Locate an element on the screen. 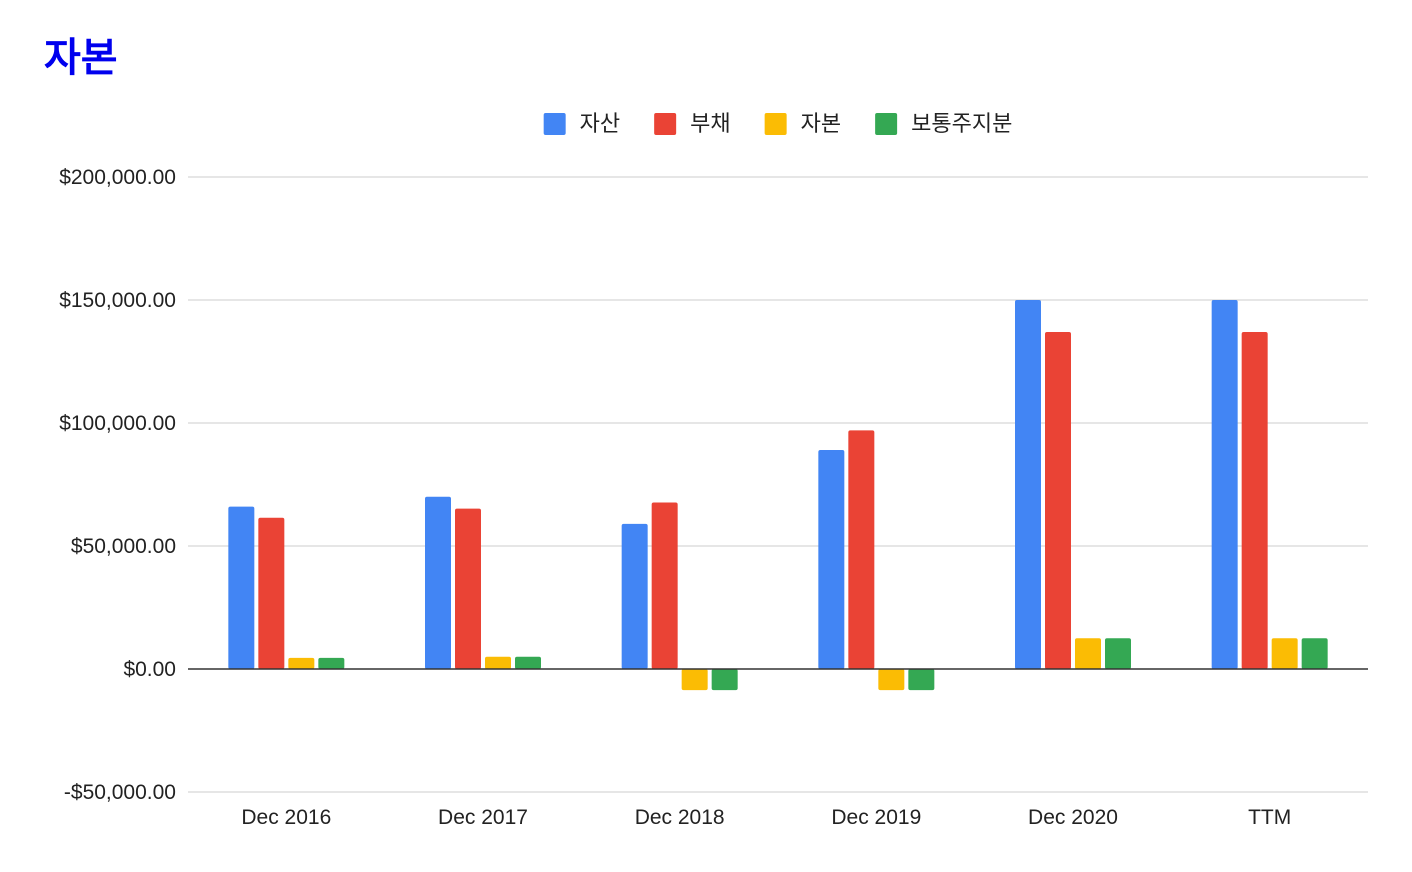 The height and width of the screenshot is (872, 1412). x-tick-label: Dec 2020 is located at coordinates (1073, 817).